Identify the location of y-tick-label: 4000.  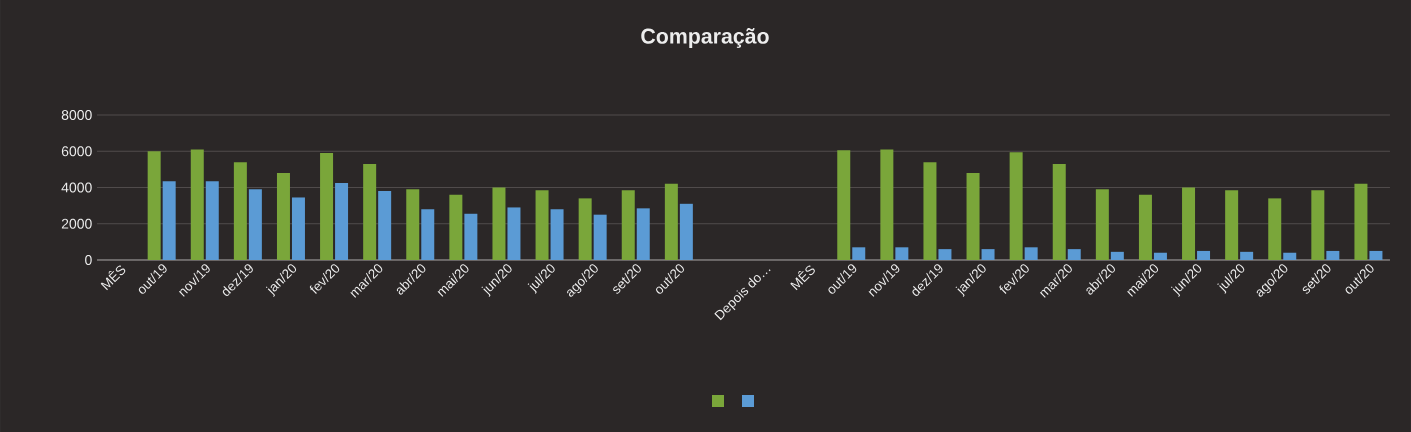
(76, 187).